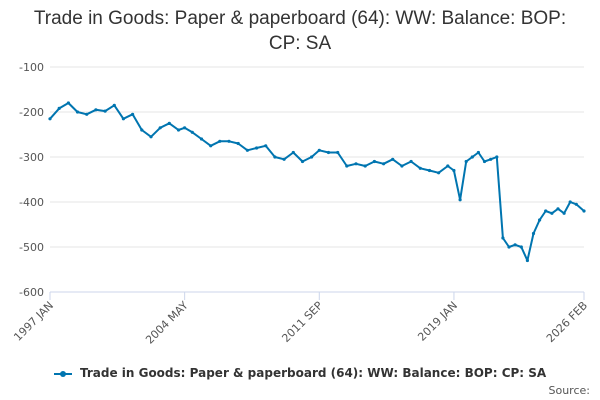 Image resolution: width=600 pixels, height=400 pixels. What do you see at coordinates (31, 112) in the screenshot?
I see `y-tick-label: -200` at bounding box center [31, 112].